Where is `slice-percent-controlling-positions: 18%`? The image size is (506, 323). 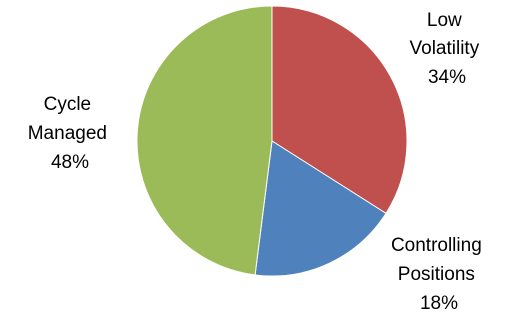 slice-percent-controlling-positions: 18% is located at coordinates (439, 303).